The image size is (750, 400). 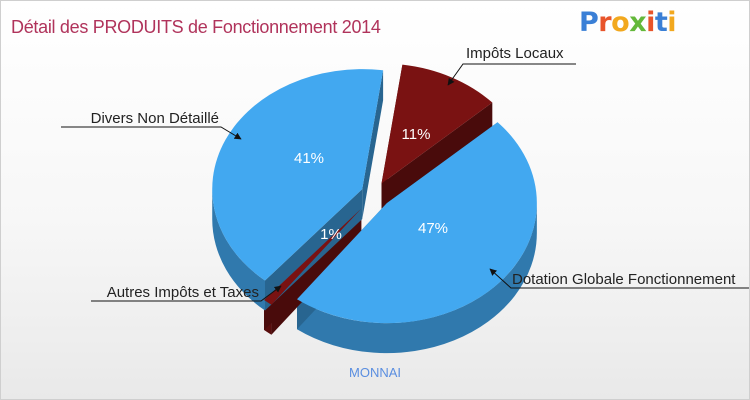 What do you see at coordinates (375, 372) in the screenshot?
I see `commune-name: MONNAI` at bounding box center [375, 372].